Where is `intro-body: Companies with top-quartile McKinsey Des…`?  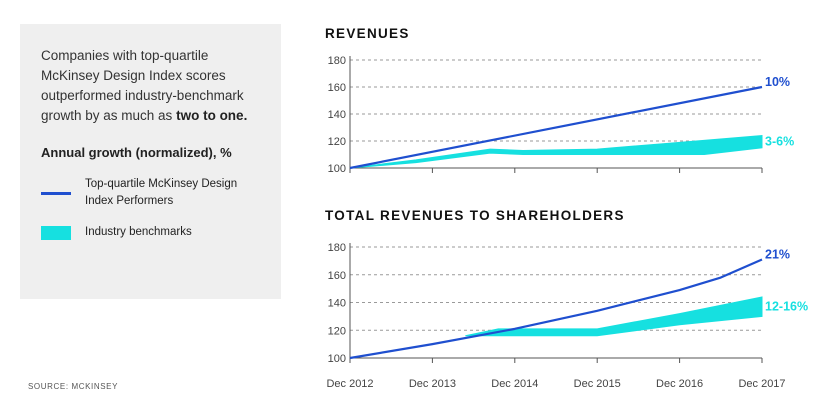 intro-body: Companies with top-quartile McKinsey Des… is located at coordinates (142, 85).